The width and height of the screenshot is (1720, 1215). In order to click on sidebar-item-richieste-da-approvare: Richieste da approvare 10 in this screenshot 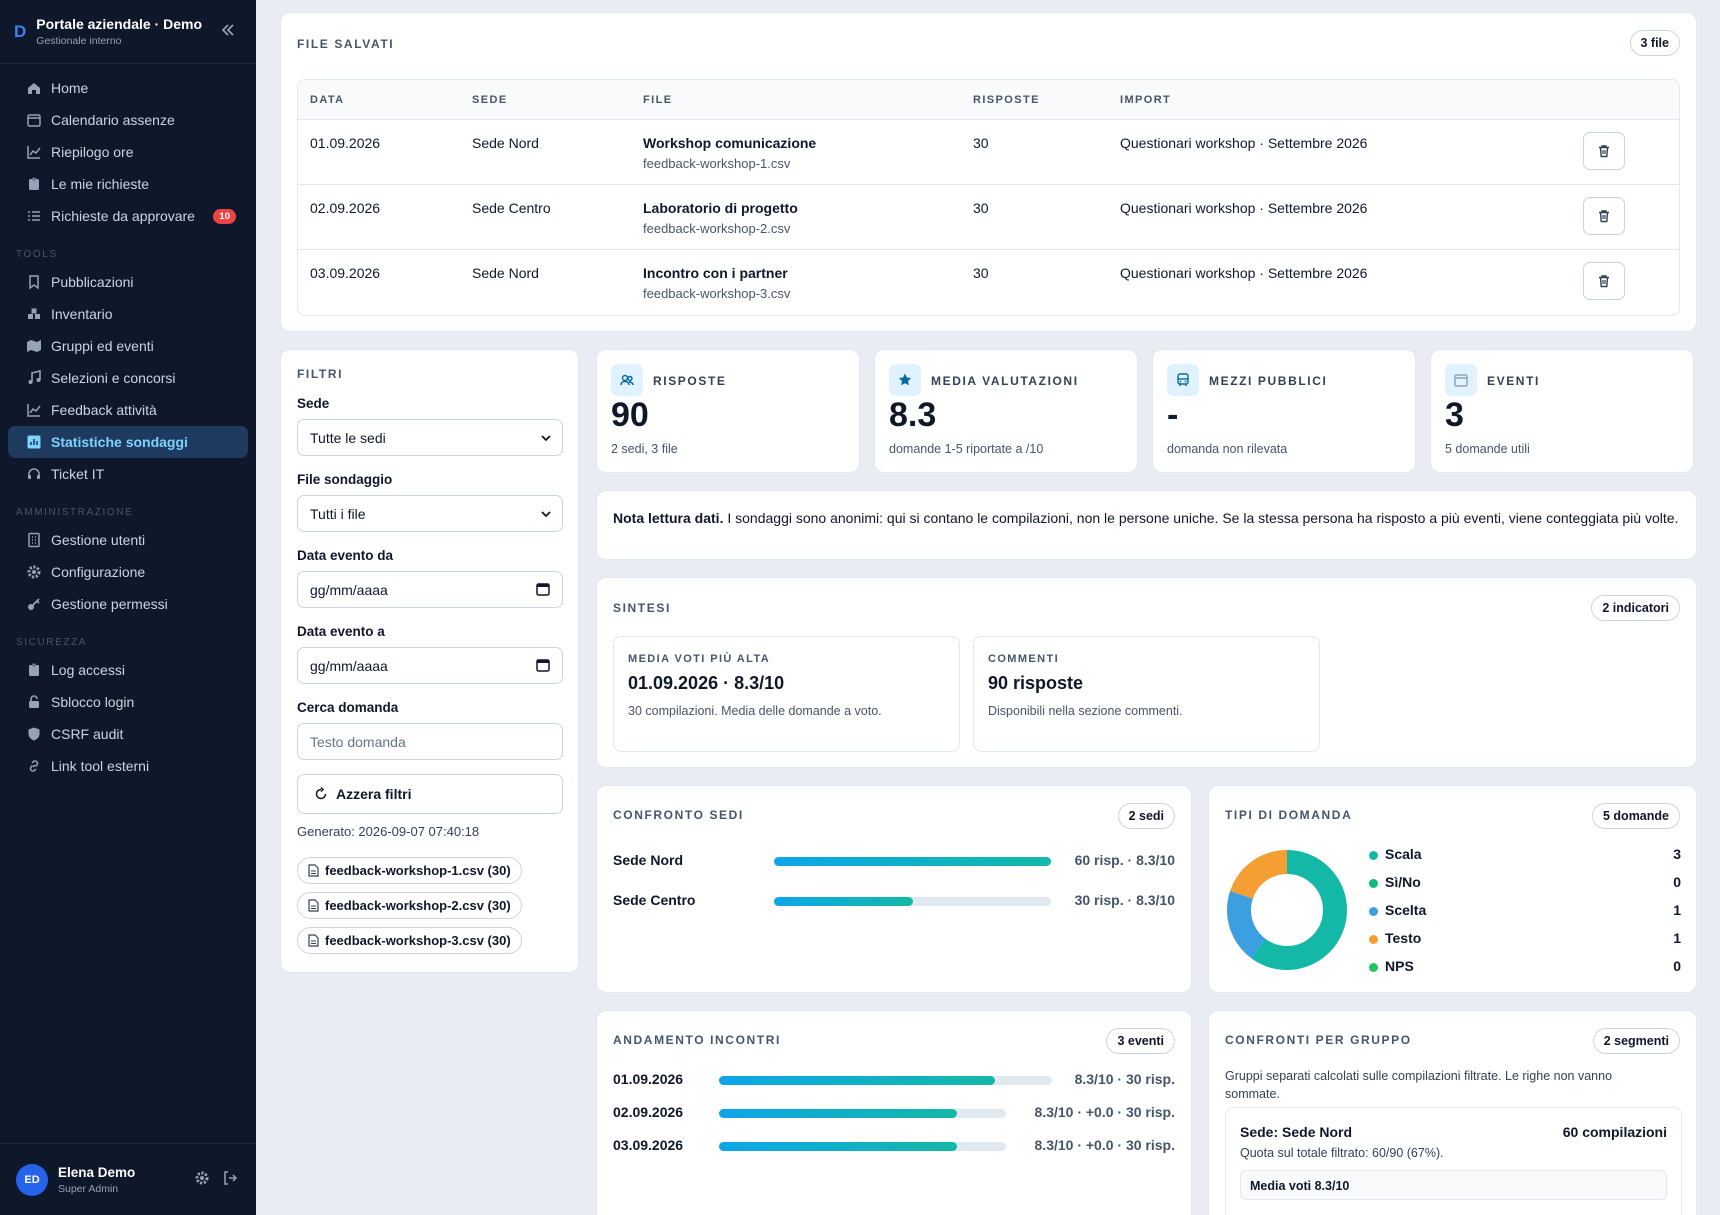, I will do `click(128, 216)`.